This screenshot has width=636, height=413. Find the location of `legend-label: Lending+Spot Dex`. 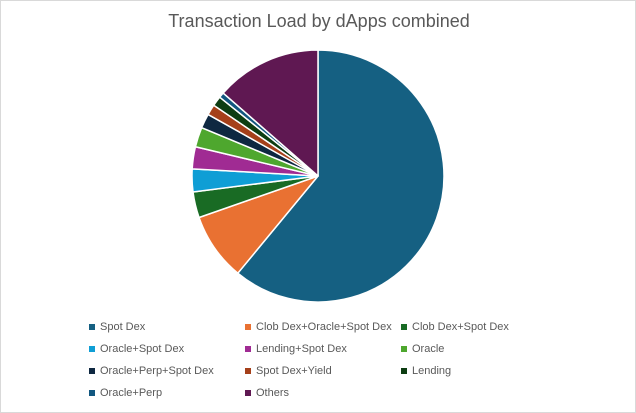

legend-label: Lending+Spot Dex is located at coordinates (301, 349).